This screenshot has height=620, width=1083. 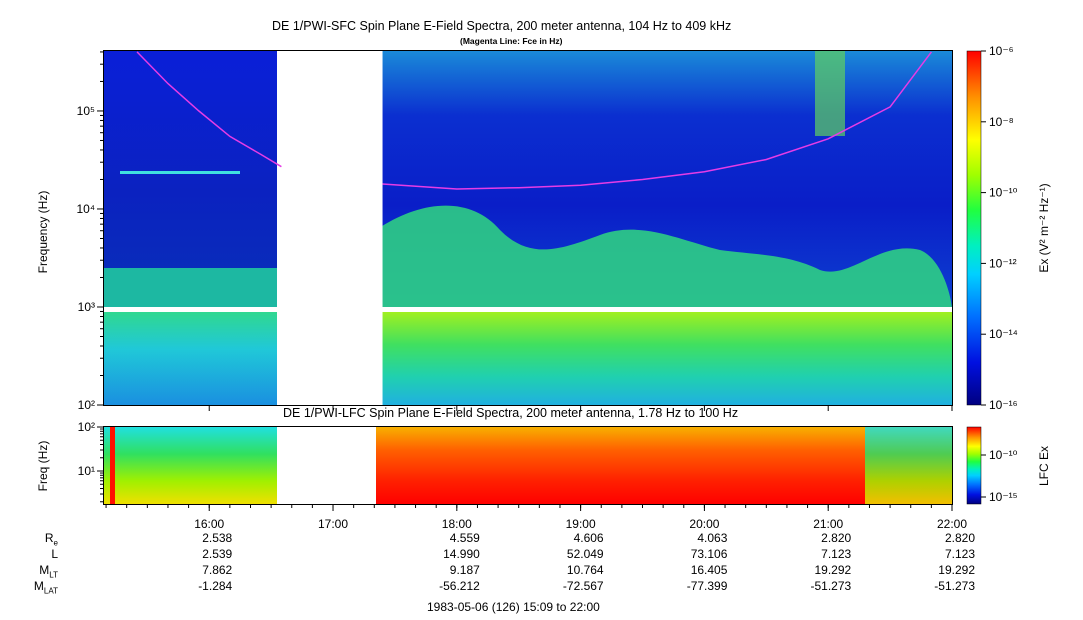 I want to click on ephem-value: -56.212, so click(x=459, y=586).